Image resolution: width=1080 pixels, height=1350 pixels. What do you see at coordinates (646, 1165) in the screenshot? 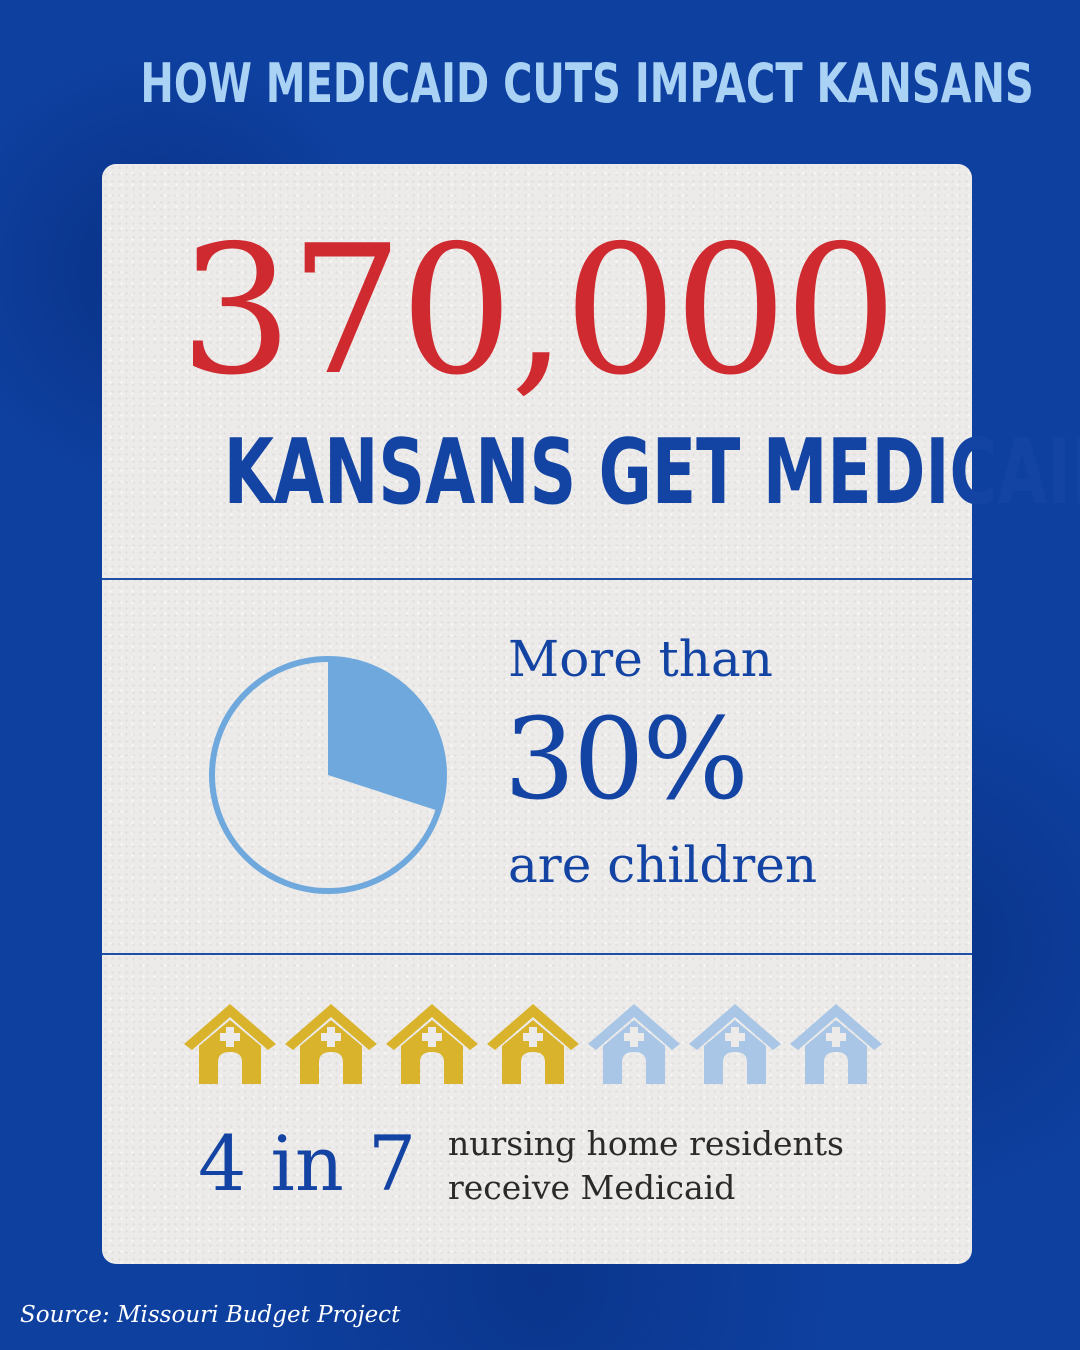
I see `nursing-home-description: nursing home residents receive Medicaid` at bounding box center [646, 1165].